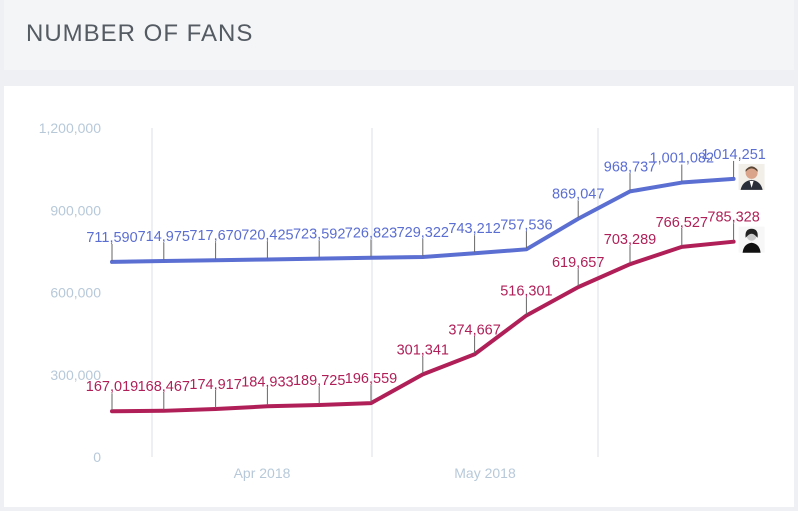 The image size is (798, 511). What do you see at coordinates (371, 379) in the screenshot?
I see `data-label: 196,559` at bounding box center [371, 379].